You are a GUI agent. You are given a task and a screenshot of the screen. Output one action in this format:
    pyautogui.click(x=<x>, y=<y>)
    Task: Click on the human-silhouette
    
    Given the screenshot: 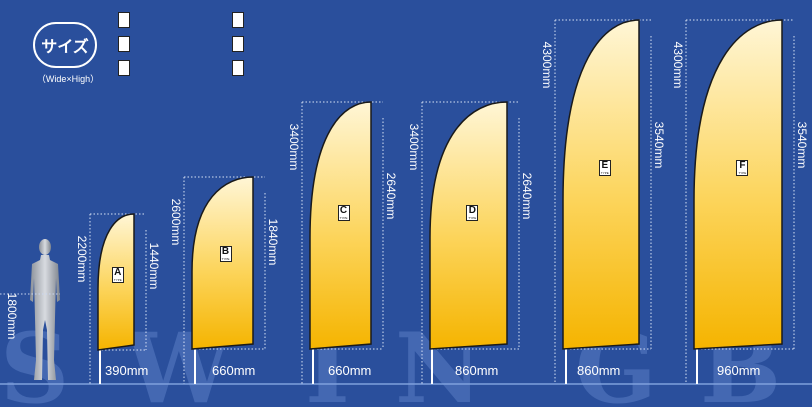 What is the action you would take?
    pyautogui.click(x=45, y=309)
    